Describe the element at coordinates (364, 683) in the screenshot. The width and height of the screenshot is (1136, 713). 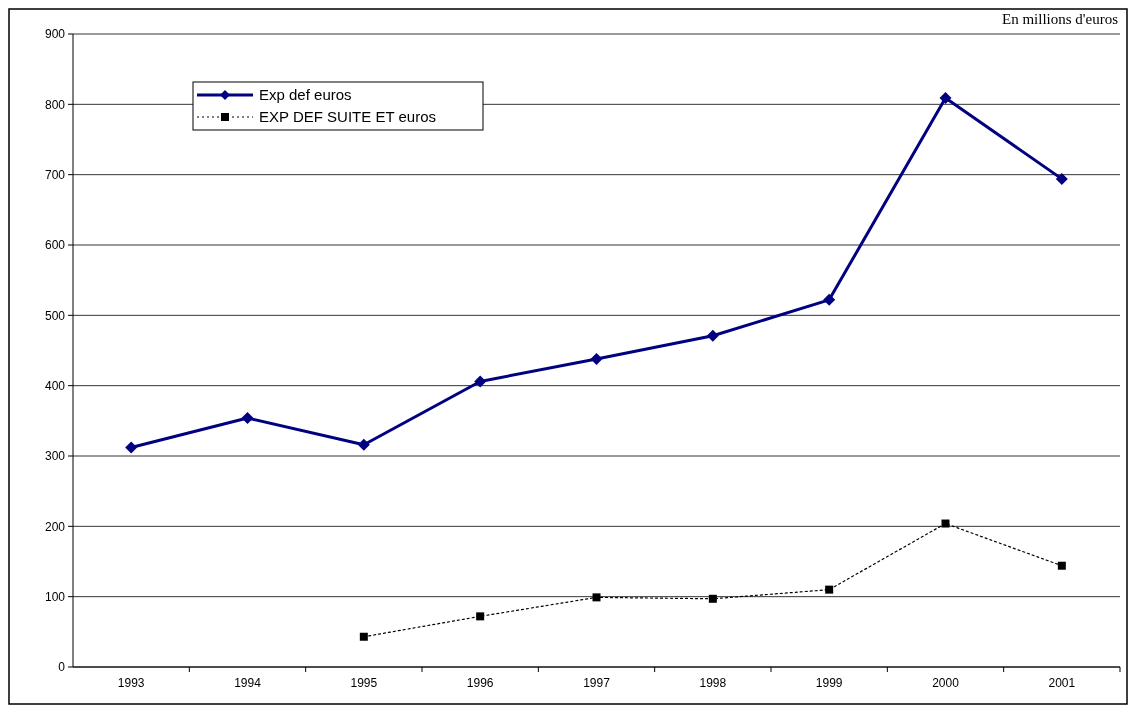
I see `x-tick-label: 1995` at that location.